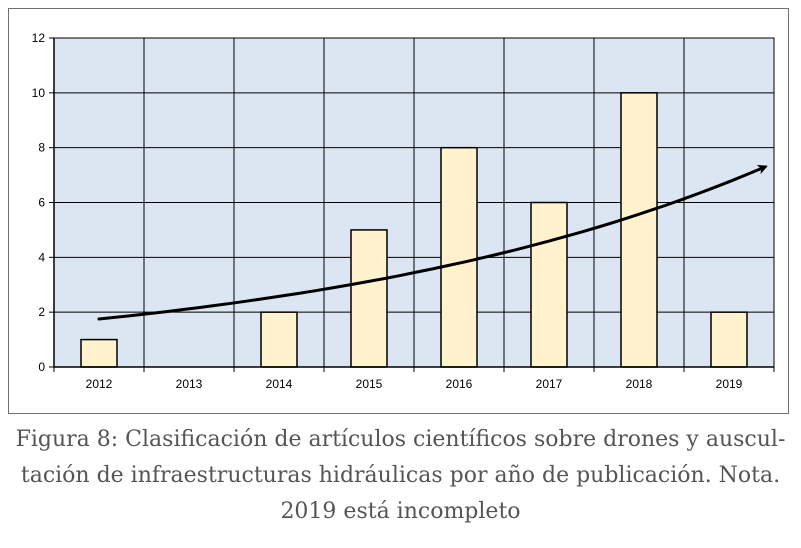 This screenshot has width=801, height=548. Describe the element at coordinates (99, 384) in the screenshot. I see `x-tick-label: 2012` at that location.